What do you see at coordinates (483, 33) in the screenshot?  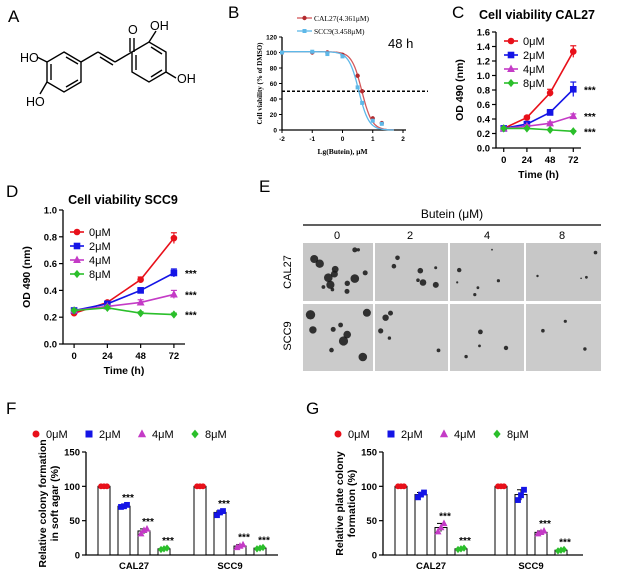 I see `c-y-tick-label: 1.6` at bounding box center [483, 33].